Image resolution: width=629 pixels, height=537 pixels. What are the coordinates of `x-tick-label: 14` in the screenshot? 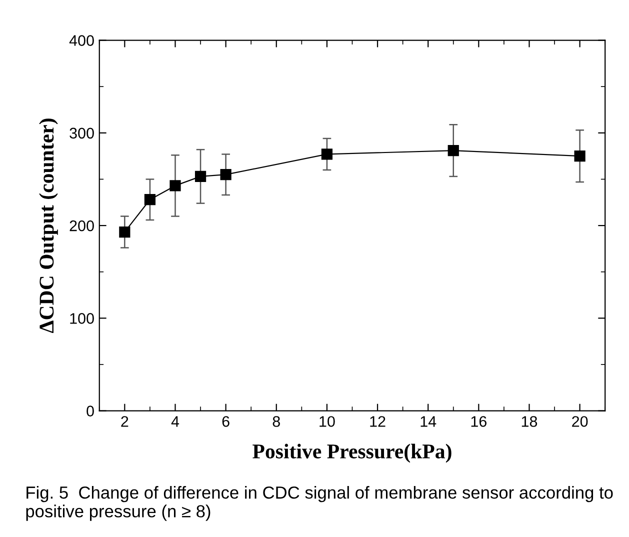 It's located at (428, 421).